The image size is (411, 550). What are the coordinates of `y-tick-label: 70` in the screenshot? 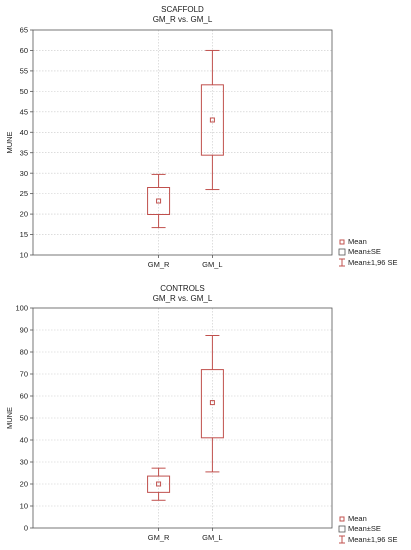 It's located at (24, 374).